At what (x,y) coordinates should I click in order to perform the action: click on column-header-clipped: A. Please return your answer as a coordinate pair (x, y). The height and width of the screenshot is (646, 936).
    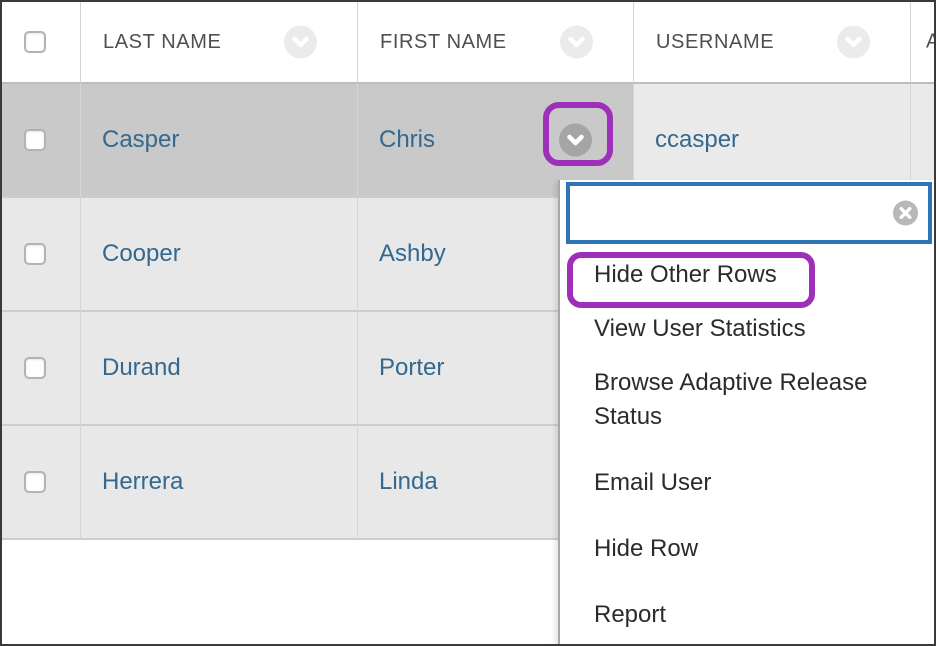
    Looking at the image, I should click on (922, 43).